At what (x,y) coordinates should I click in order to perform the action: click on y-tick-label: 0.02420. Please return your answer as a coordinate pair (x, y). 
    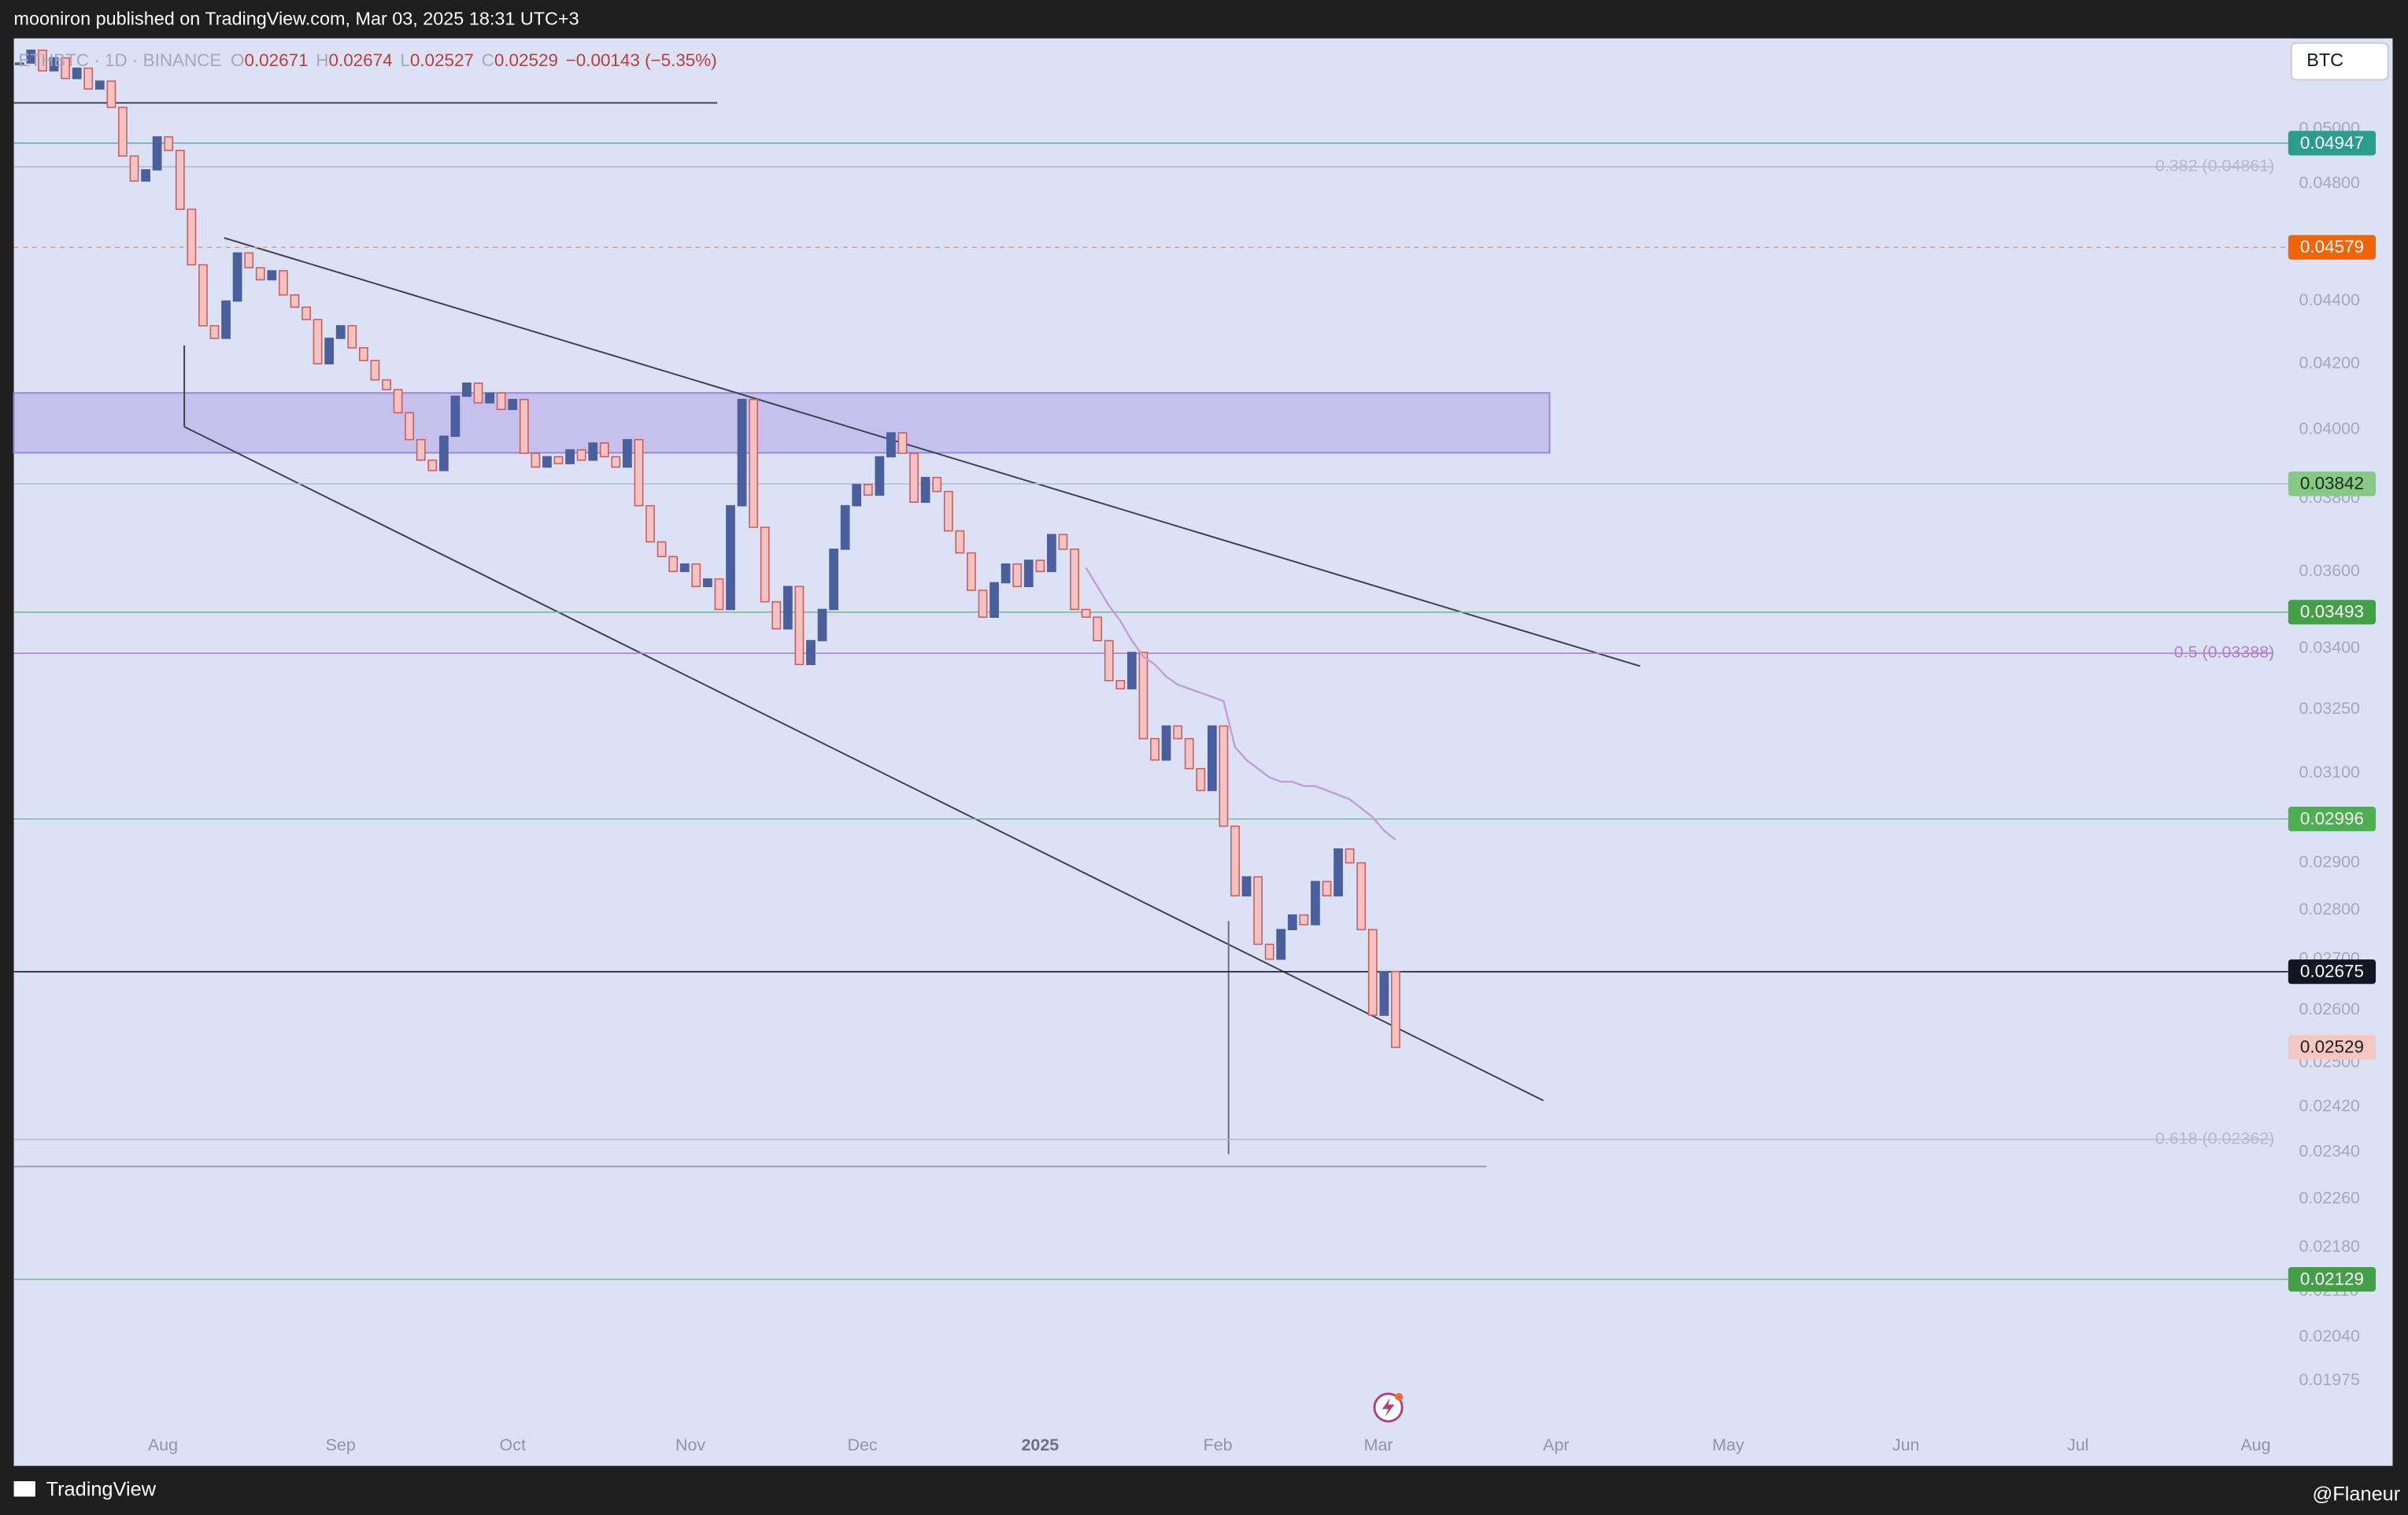
    Looking at the image, I should click on (2329, 1105).